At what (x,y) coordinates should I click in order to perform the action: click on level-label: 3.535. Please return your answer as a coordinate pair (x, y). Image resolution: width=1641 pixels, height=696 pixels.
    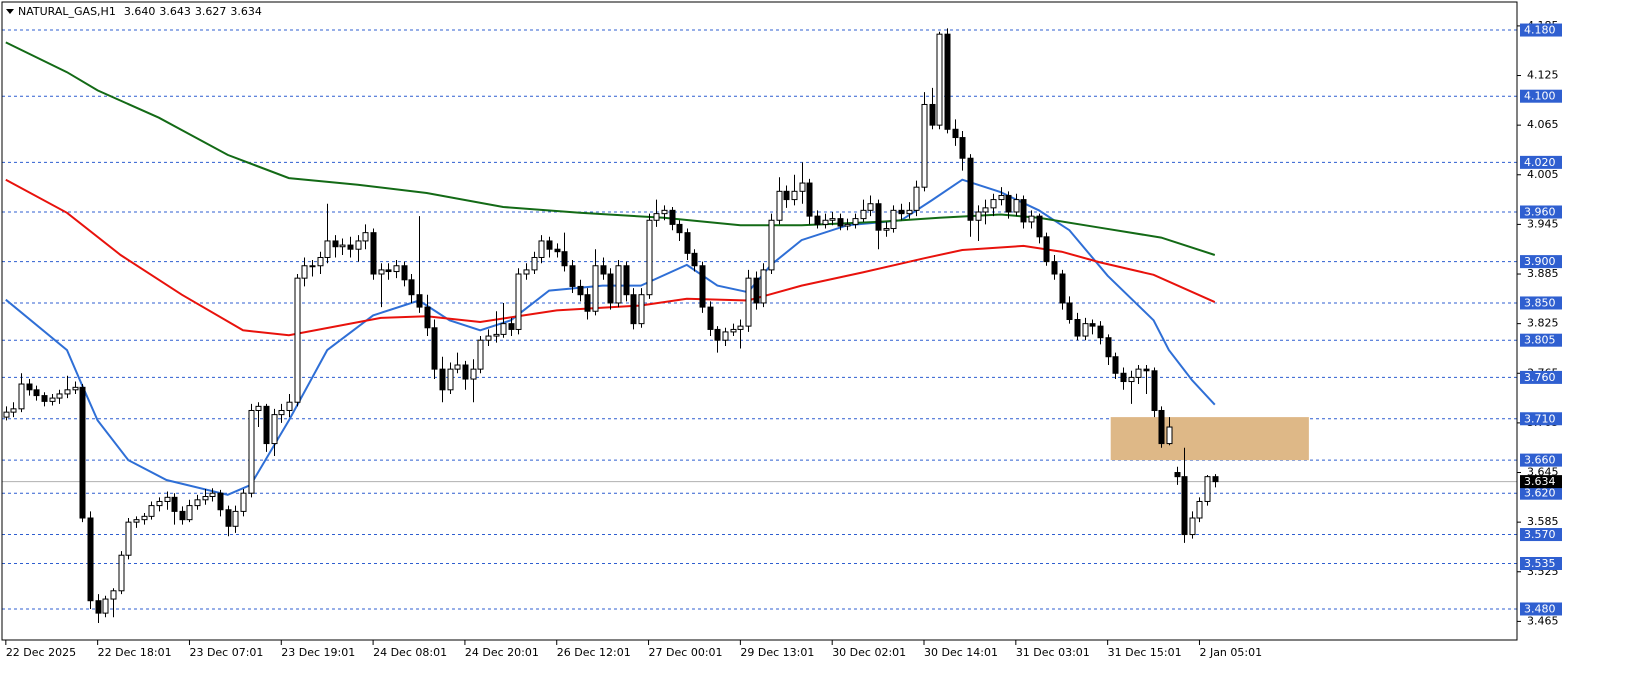
    Looking at the image, I should click on (1540, 563).